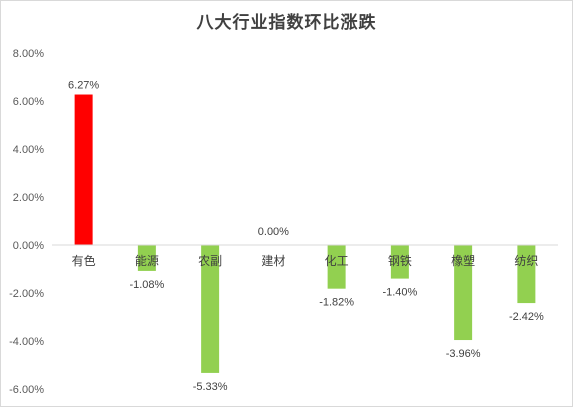  I want to click on chart-title: 八大行业指数环比涨跌, so click(286, 23).